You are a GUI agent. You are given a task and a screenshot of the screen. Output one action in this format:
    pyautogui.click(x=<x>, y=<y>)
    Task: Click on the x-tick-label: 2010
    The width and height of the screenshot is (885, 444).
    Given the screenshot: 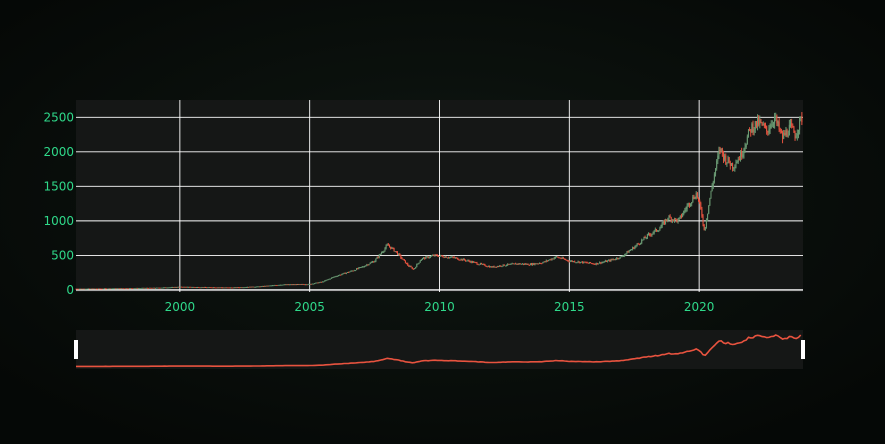 What is the action you would take?
    pyautogui.click(x=439, y=307)
    